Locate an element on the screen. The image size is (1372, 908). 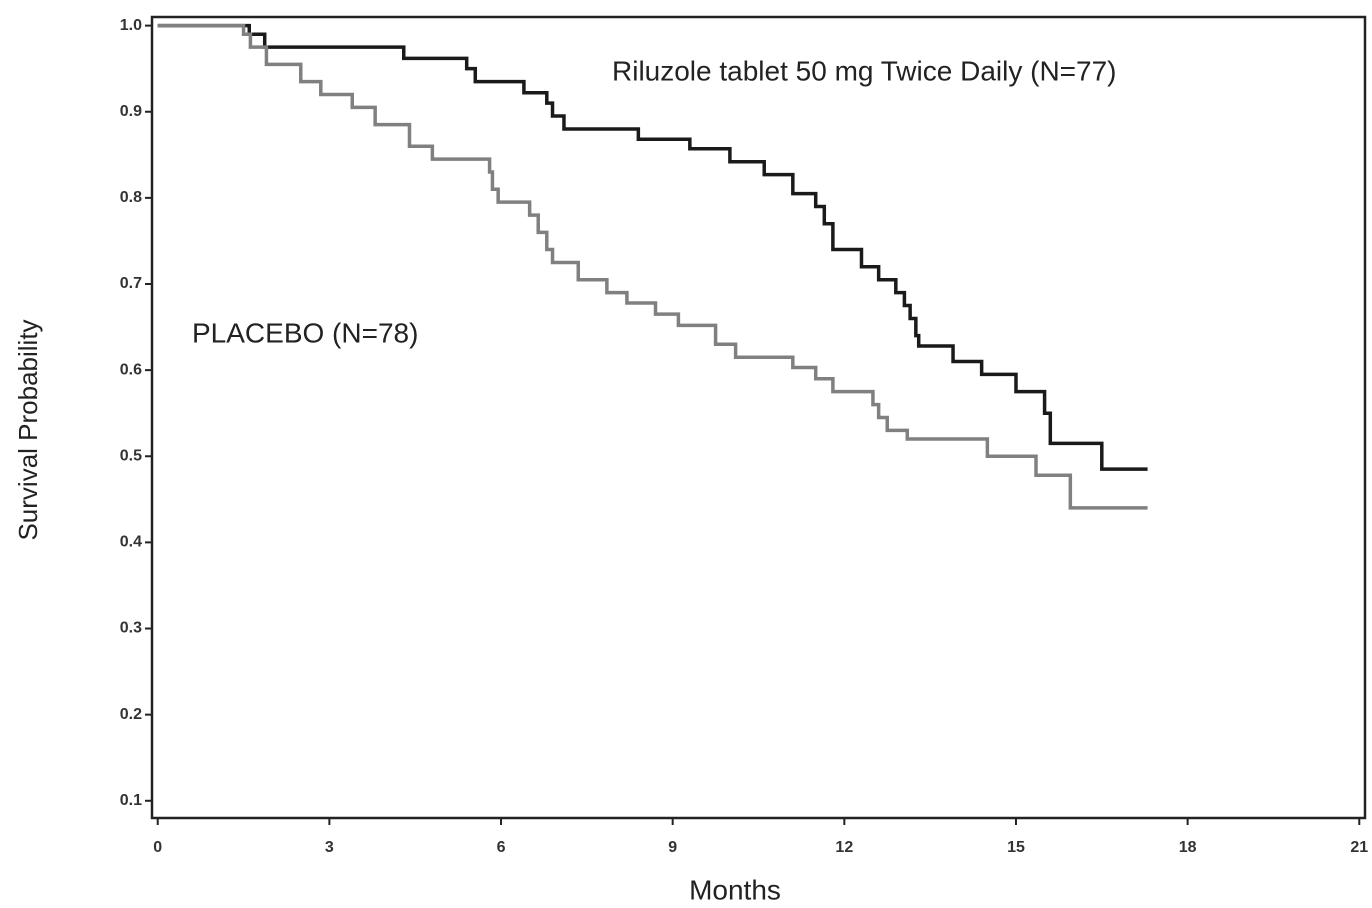
x-tick-label: 18 is located at coordinates (1188, 847).